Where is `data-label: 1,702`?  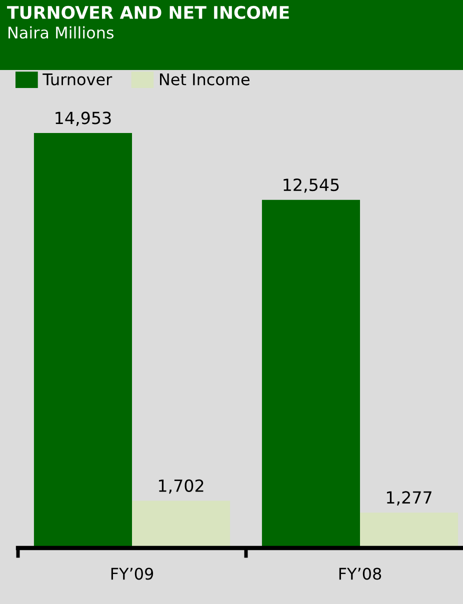 data-label: 1,702 is located at coordinates (181, 486).